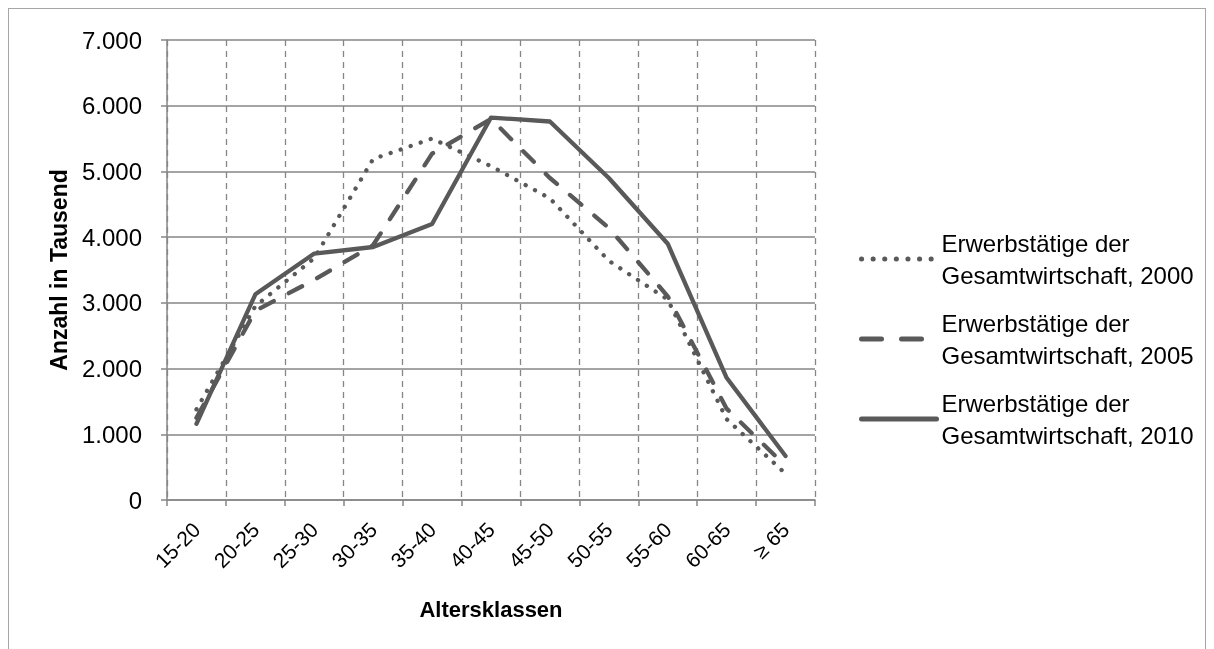 This screenshot has width=1214, height=649. What do you see at coordinates (58, 270) in the screenshot?
I see `y-axis-title: Anzahl in Tausend` at bounding box center [58, 270].